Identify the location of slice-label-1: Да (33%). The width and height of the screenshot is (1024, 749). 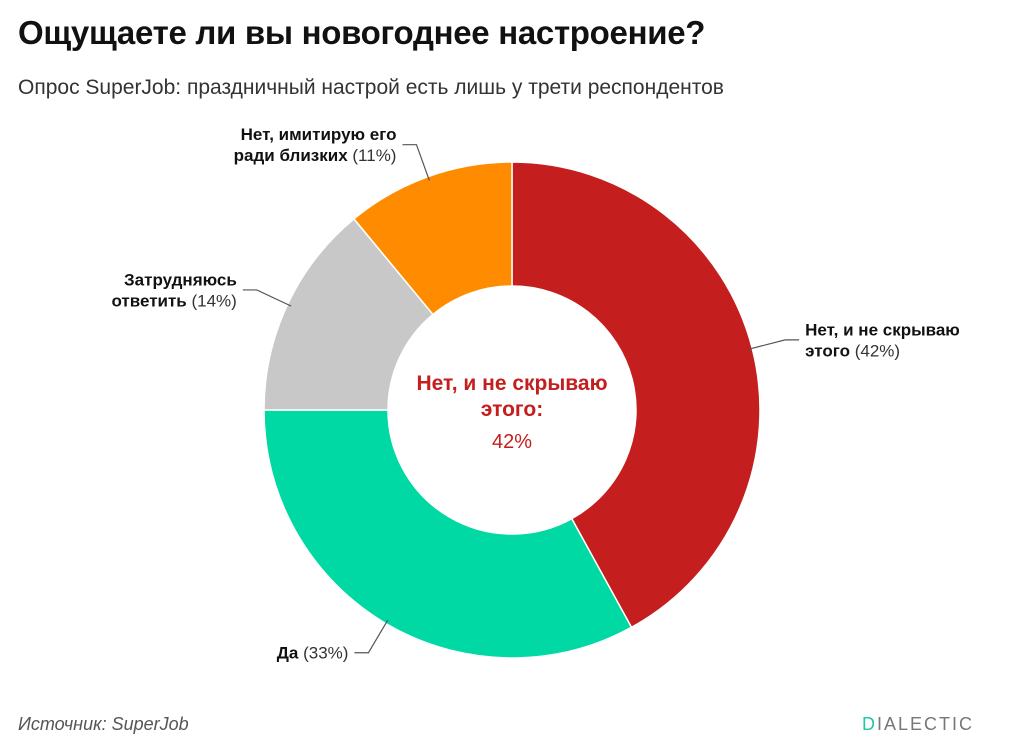
(313, 653).